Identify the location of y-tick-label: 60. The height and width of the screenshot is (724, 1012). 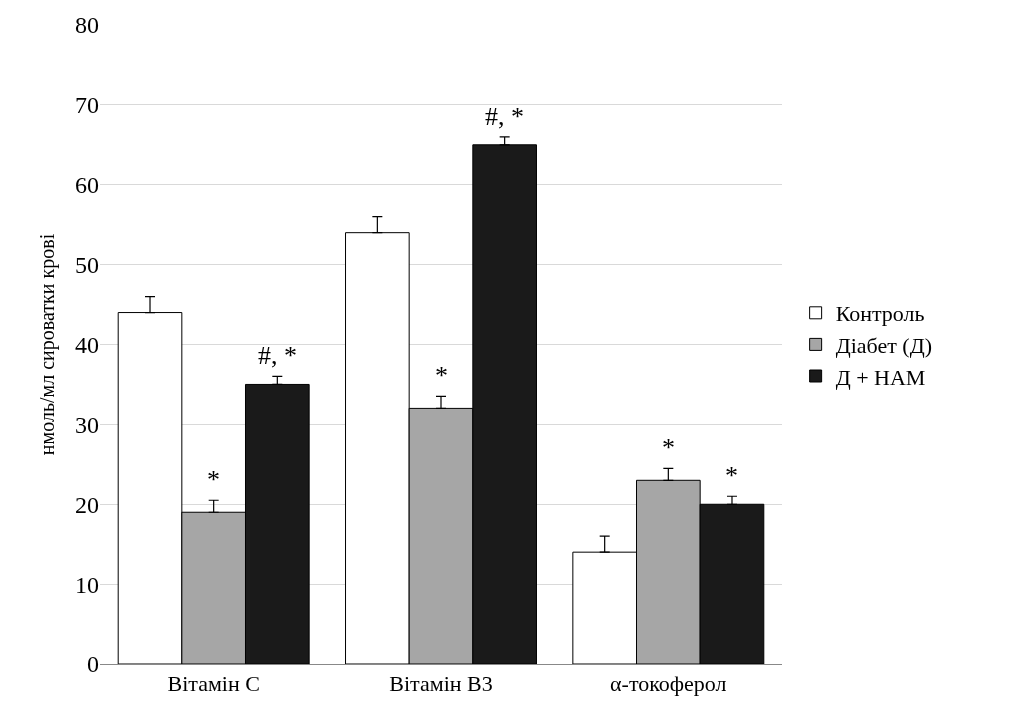
(87, 185).